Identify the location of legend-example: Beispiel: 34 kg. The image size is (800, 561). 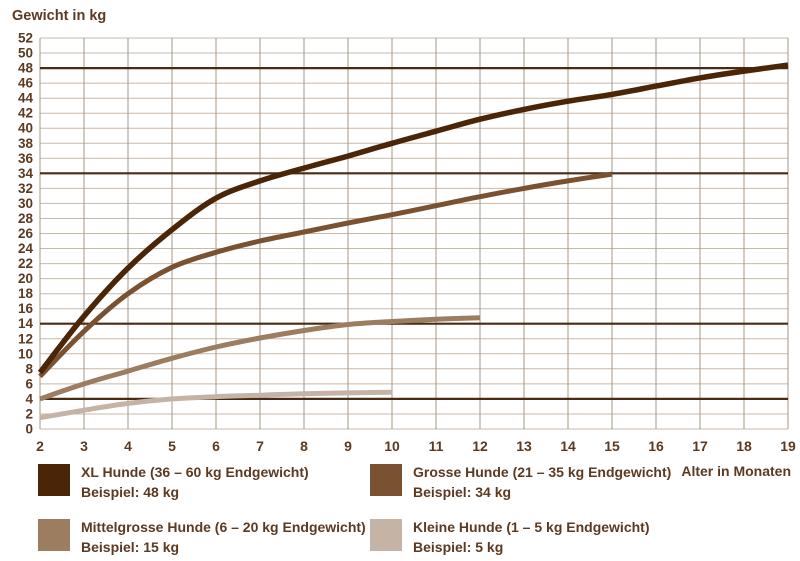
(462, 492).